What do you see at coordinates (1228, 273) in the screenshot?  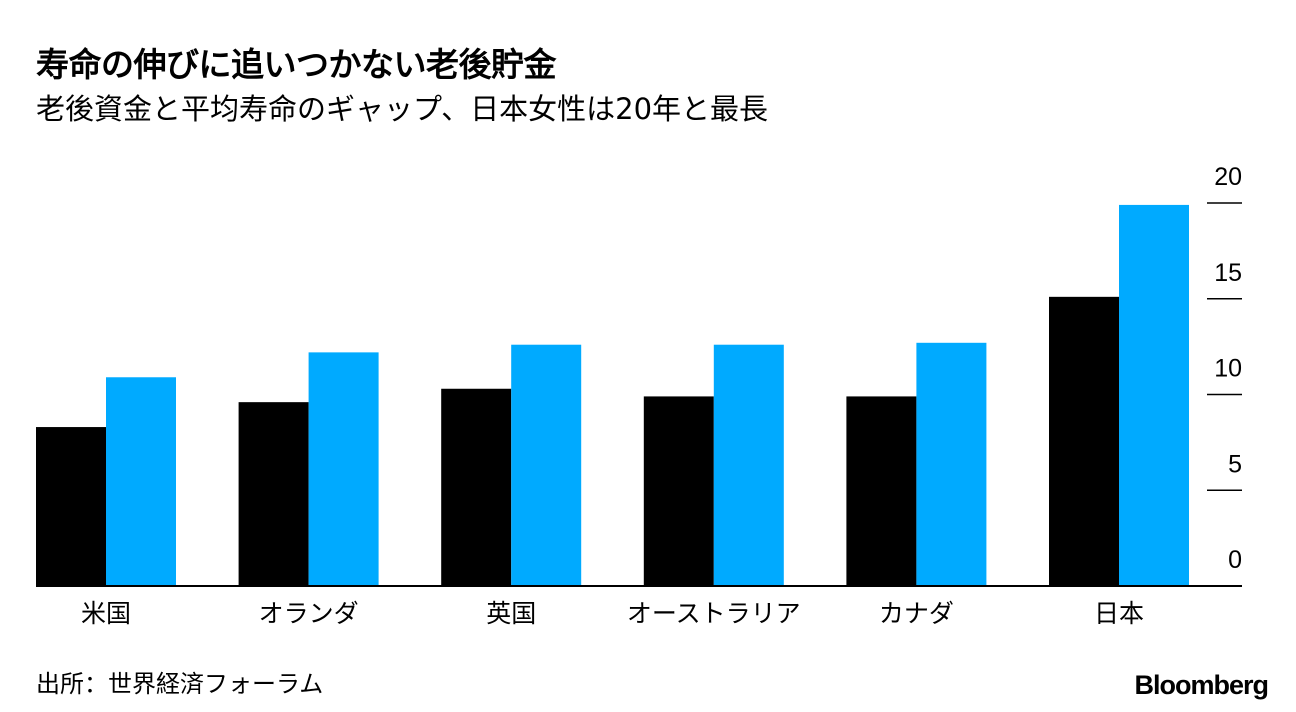 I see `y-tick-label: 15` at bounding box center [1228, 273].